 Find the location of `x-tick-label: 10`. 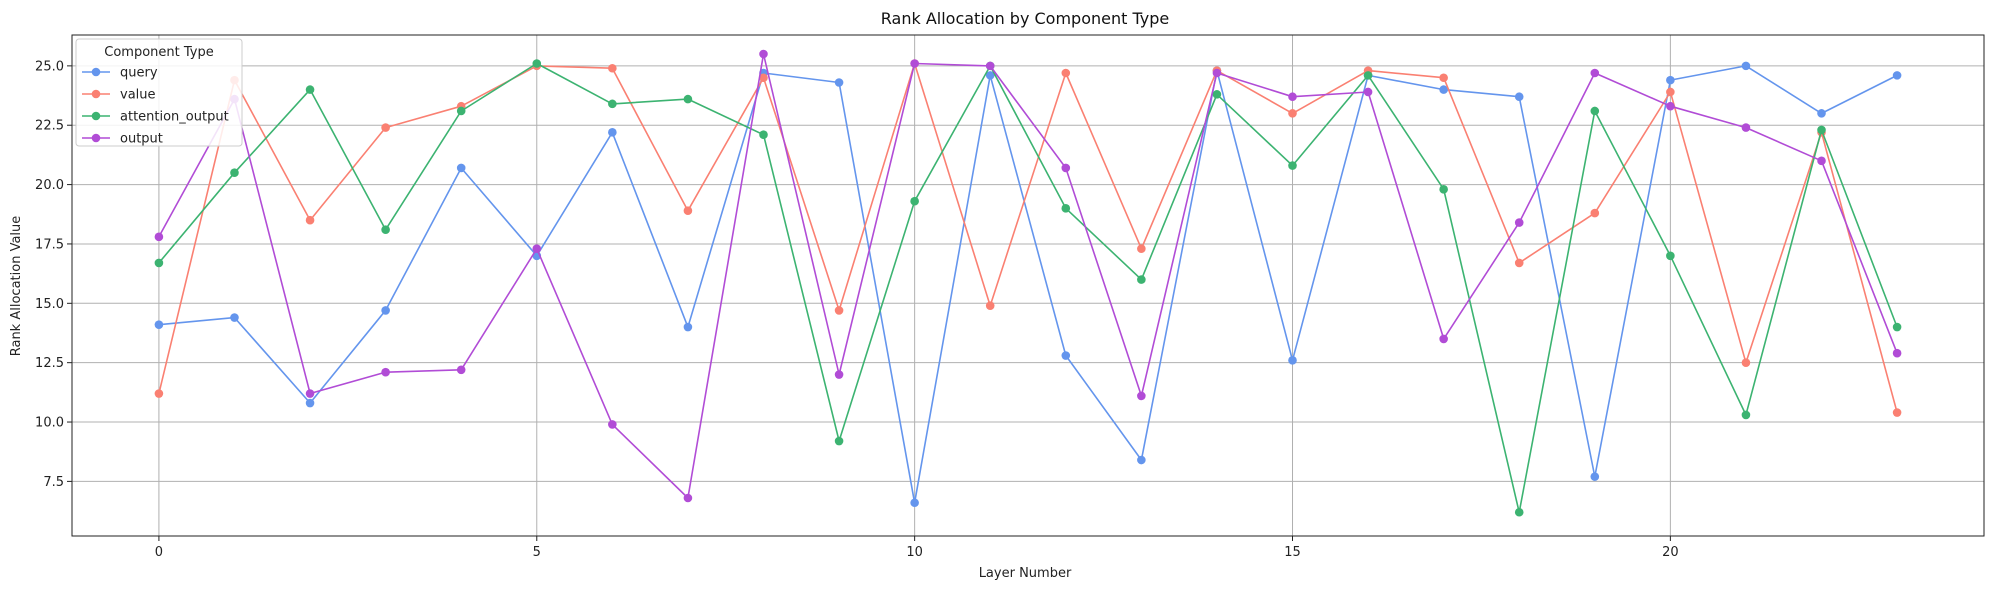

x-tick-label: 10 is located at coordinates (914, 552).